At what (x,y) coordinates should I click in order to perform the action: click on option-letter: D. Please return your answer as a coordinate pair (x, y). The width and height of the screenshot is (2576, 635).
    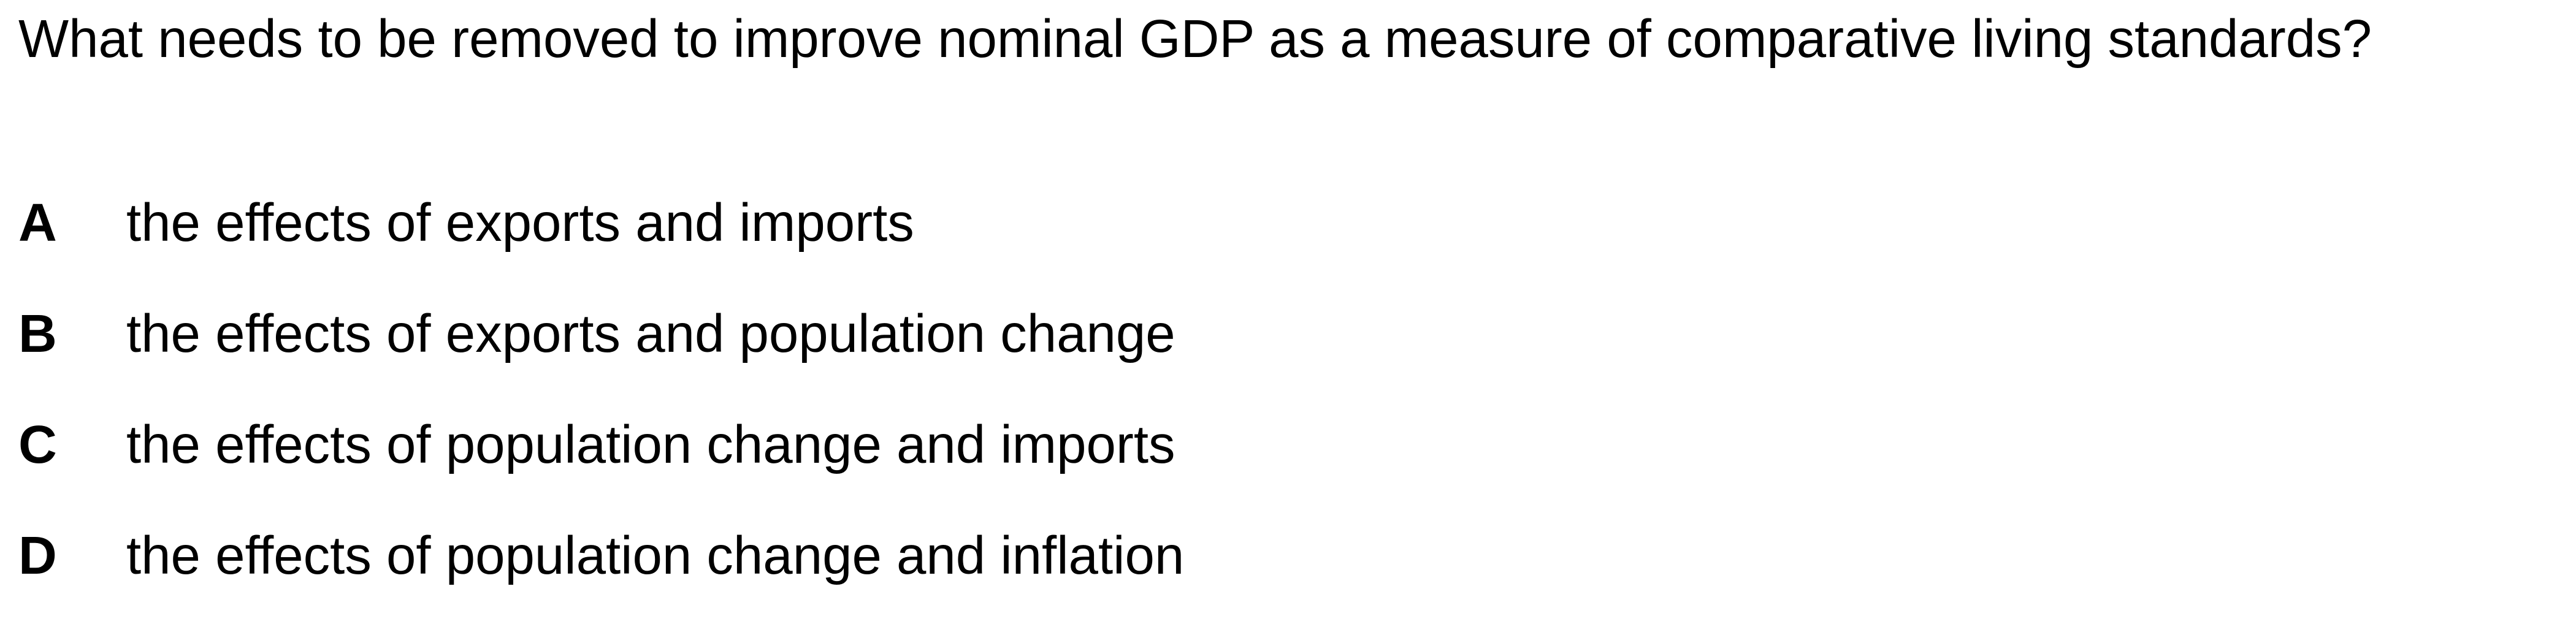
    Looking at the image, I should click on (37, 556).